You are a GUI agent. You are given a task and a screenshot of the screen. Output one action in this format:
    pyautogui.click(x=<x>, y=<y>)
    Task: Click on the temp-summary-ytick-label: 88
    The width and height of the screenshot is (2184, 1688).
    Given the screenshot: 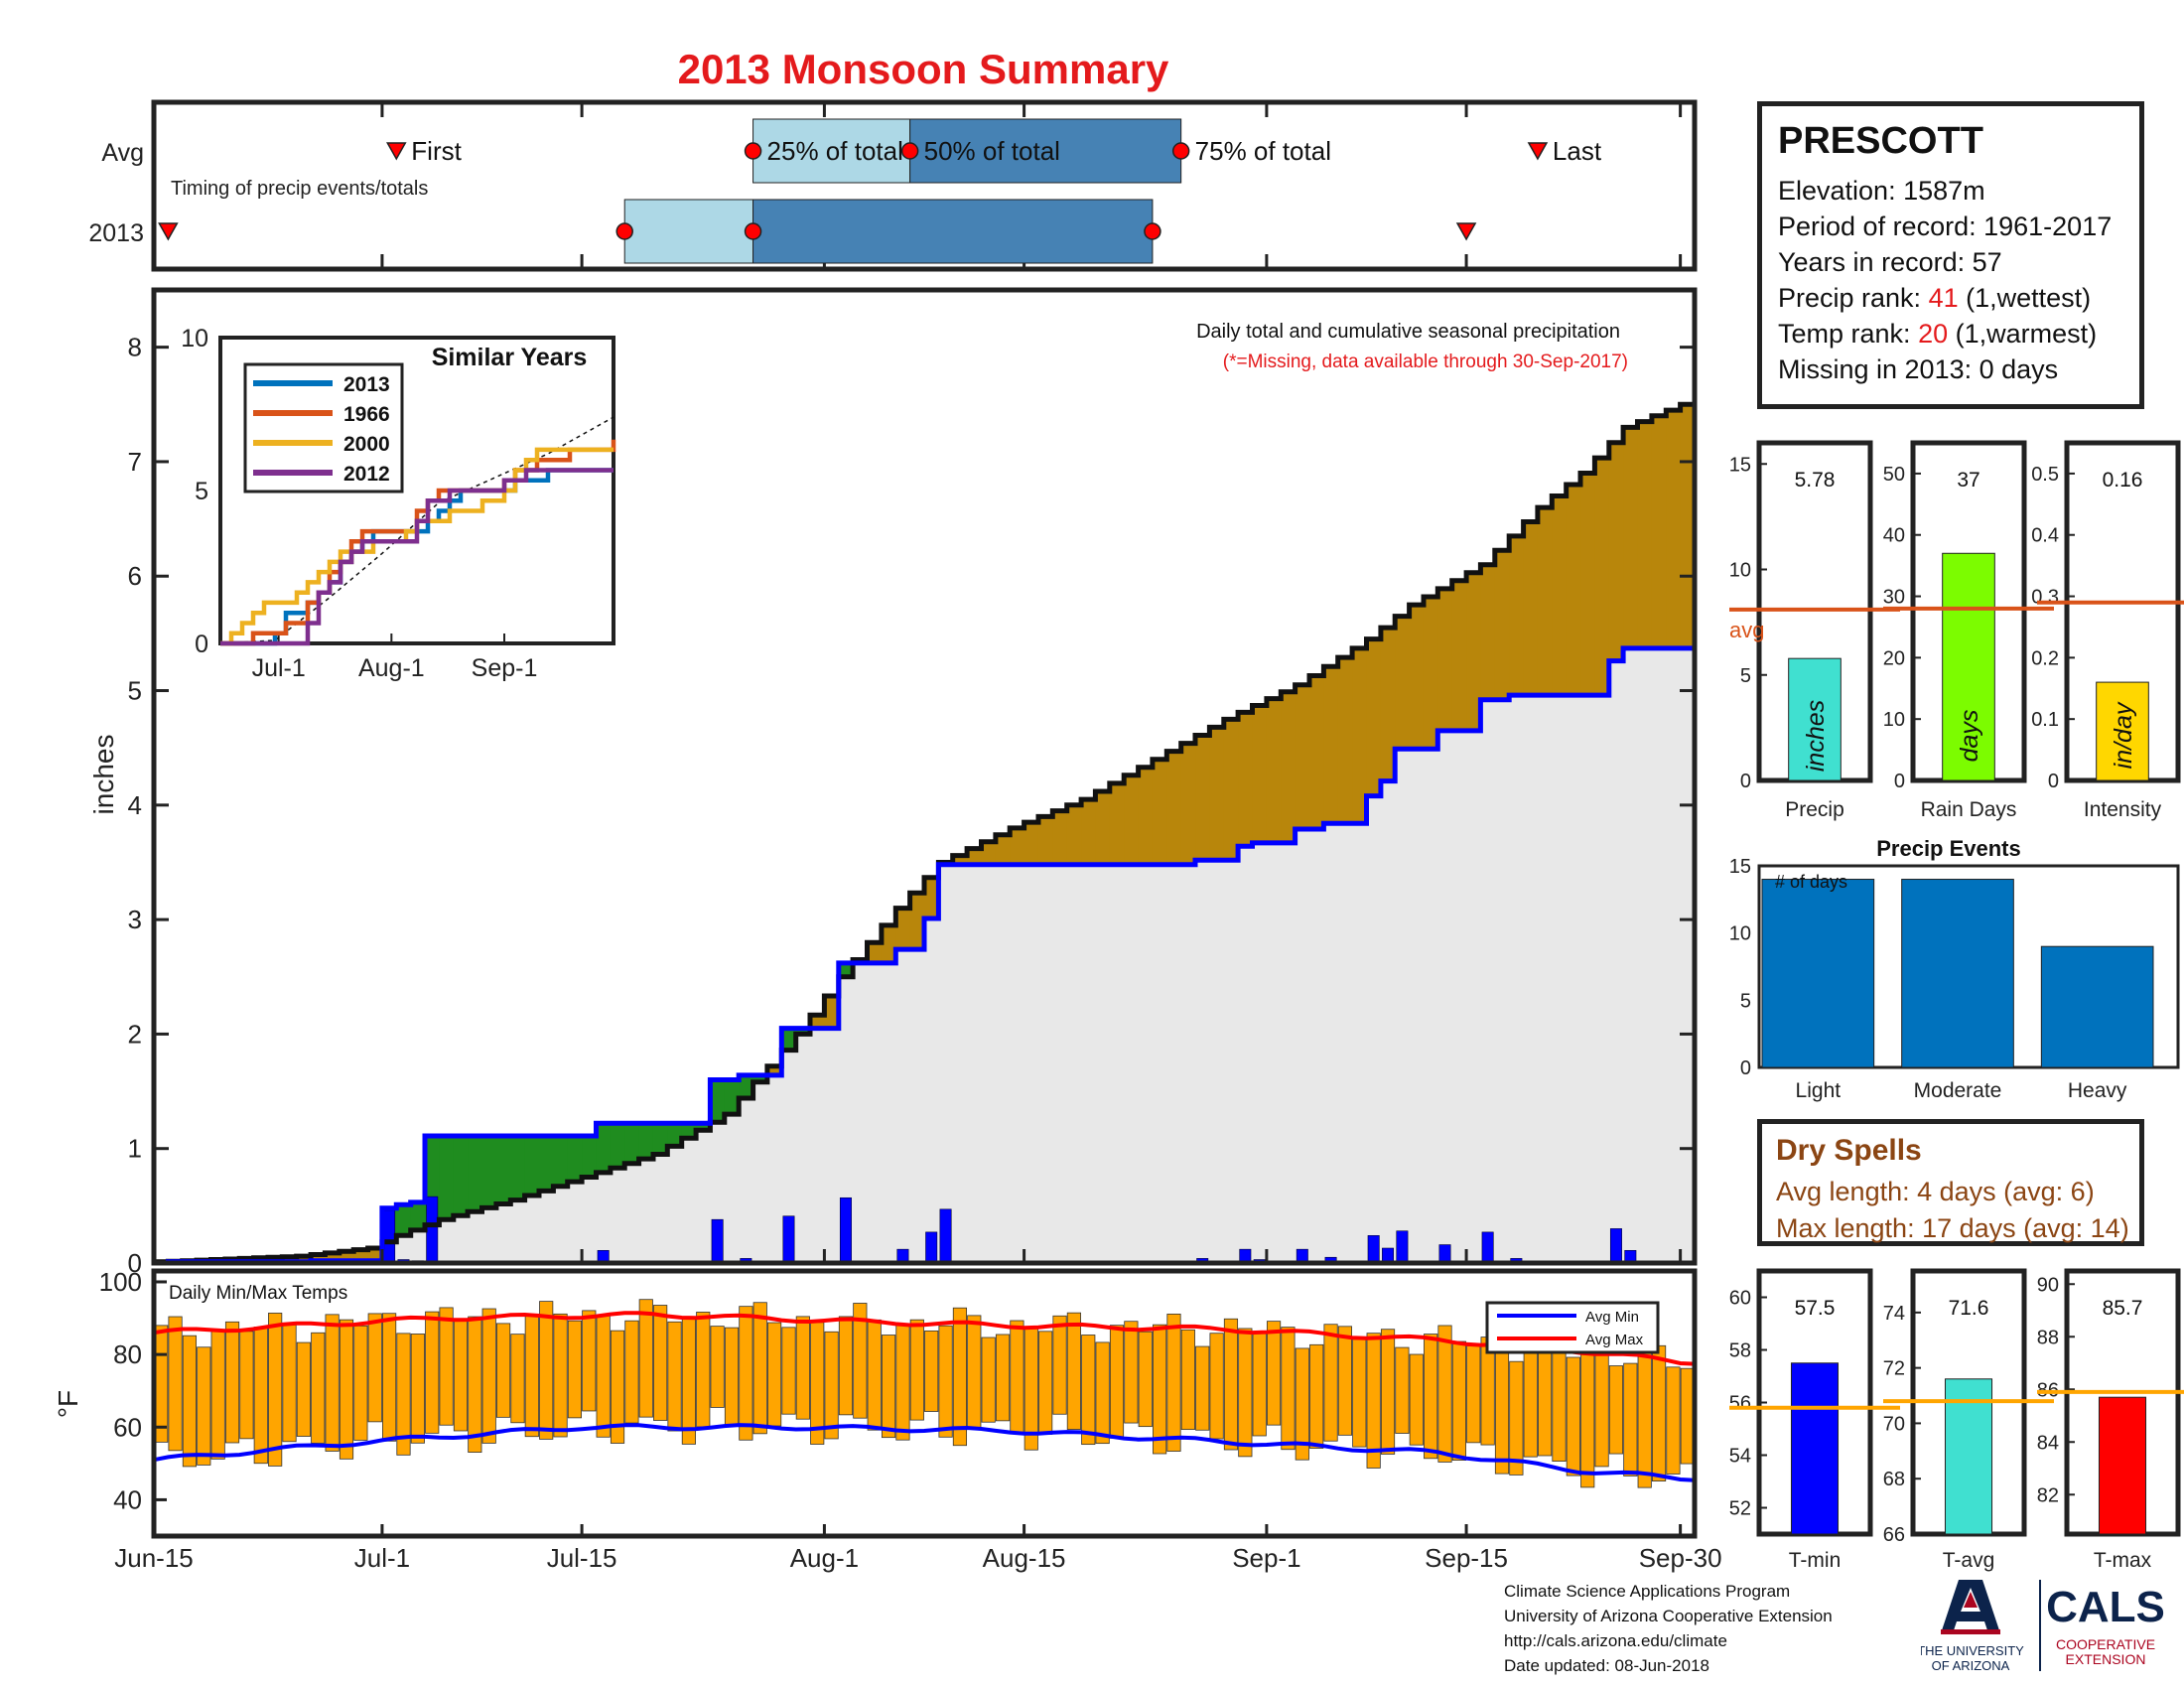 What is the action you would take?
    pyautogui.click(x=2048, y=1337)
    